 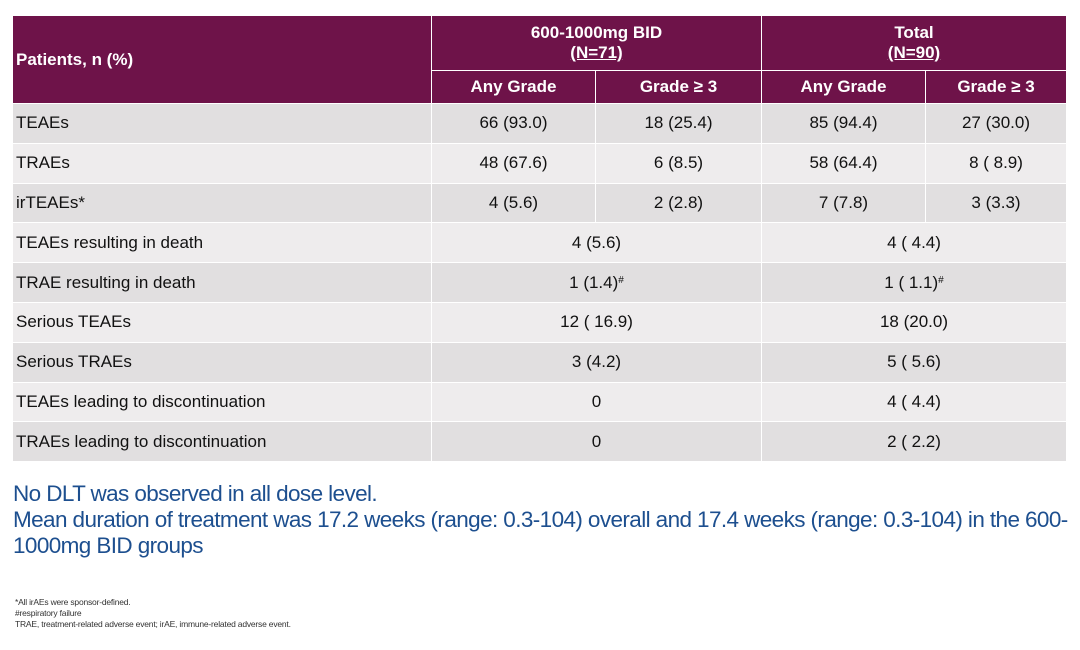 I want to click on table-cell: 6 (8.5), so click(x=678, y=163).